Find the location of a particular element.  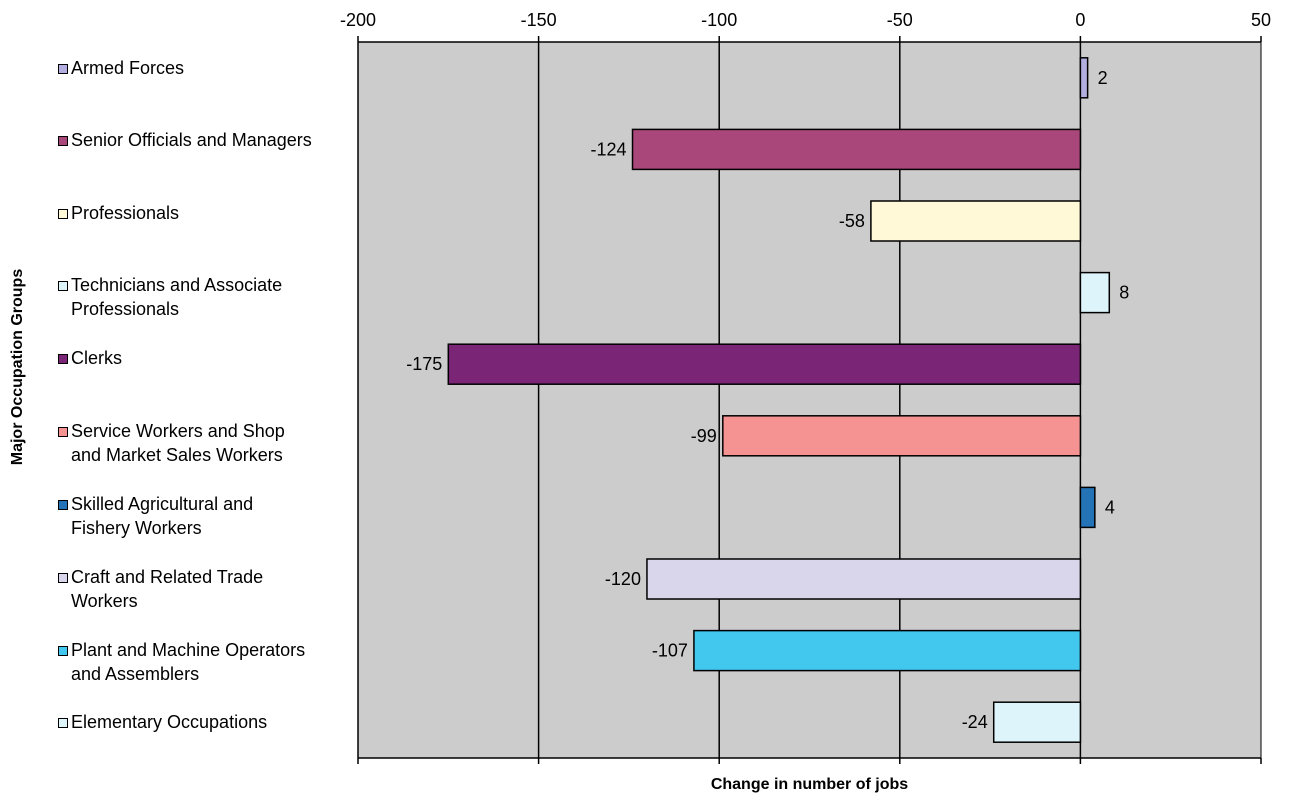

legend-item: Senior Officials and Managers is located at coordinates (208, 140).